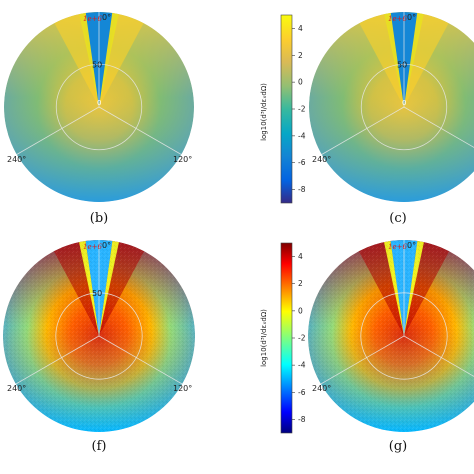 The width and height of the screenshot is (474, 474). I want to click on colorbar-jet: log10(d³I/dεₓdΩ) 4 2 0 -2 -4 -6 -8, so click(283, 338).